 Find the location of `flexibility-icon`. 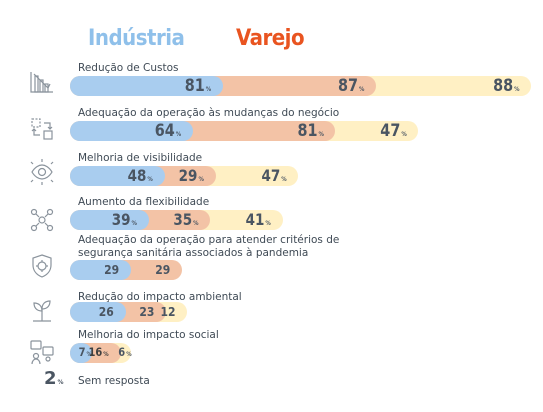

flexibility-icon is located at coordinates (42, 220).